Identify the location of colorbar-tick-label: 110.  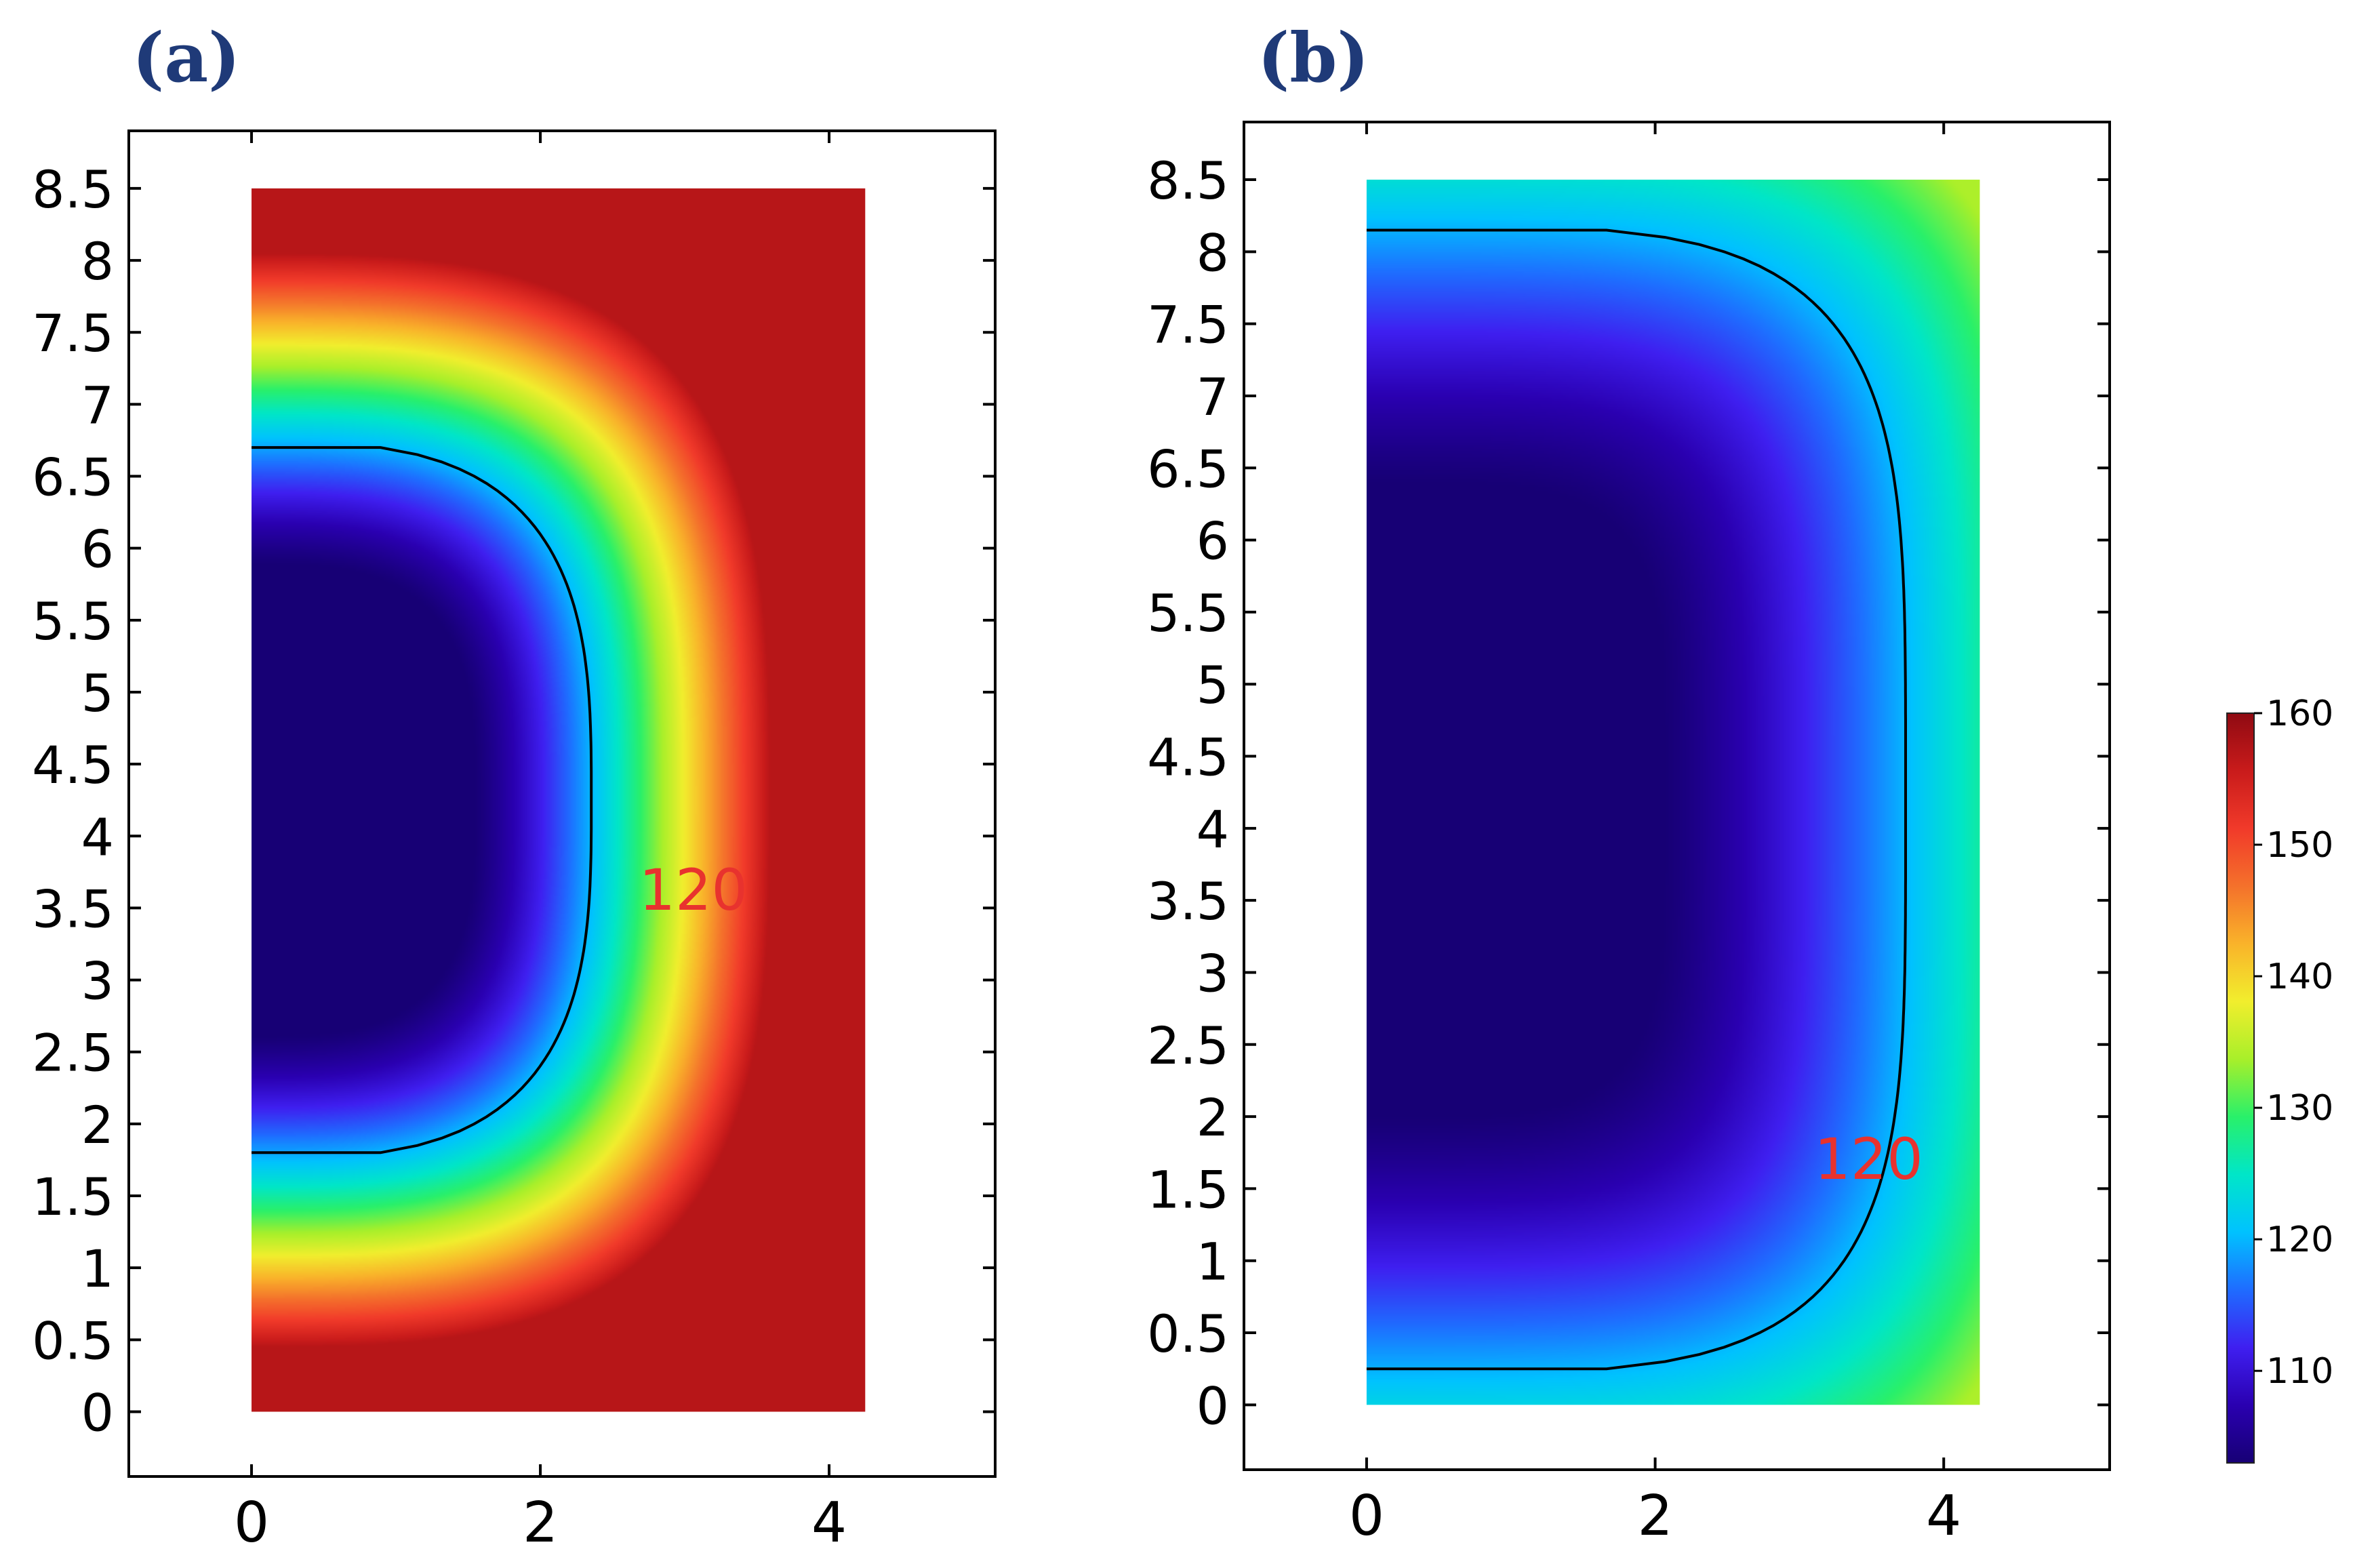
(2299, 1372).